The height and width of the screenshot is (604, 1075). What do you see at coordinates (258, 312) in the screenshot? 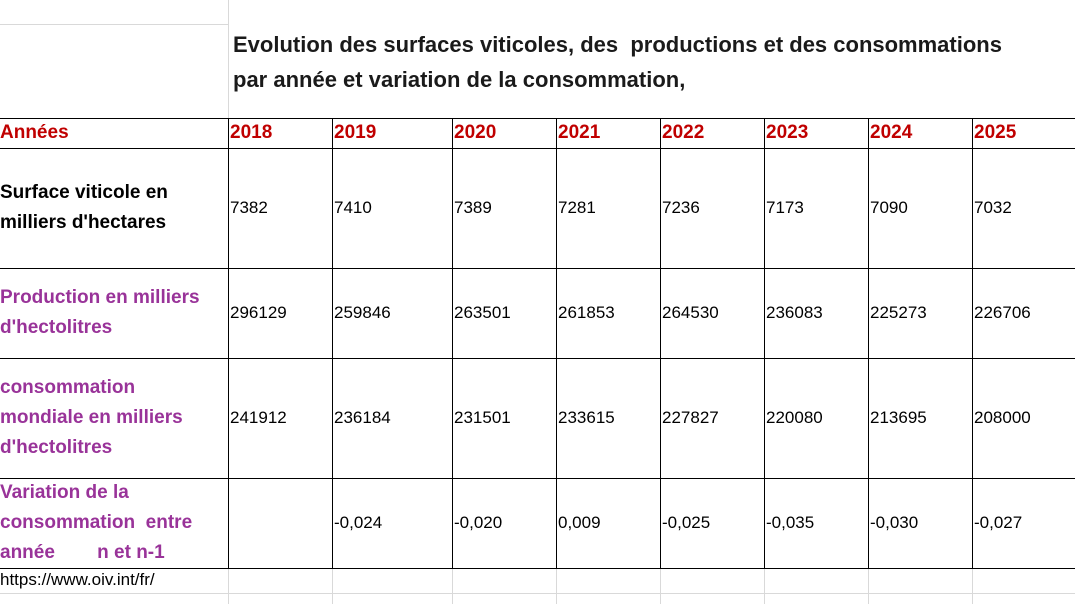
I see `cell-row2-2018: 296129` at bounding box center [258, 312].